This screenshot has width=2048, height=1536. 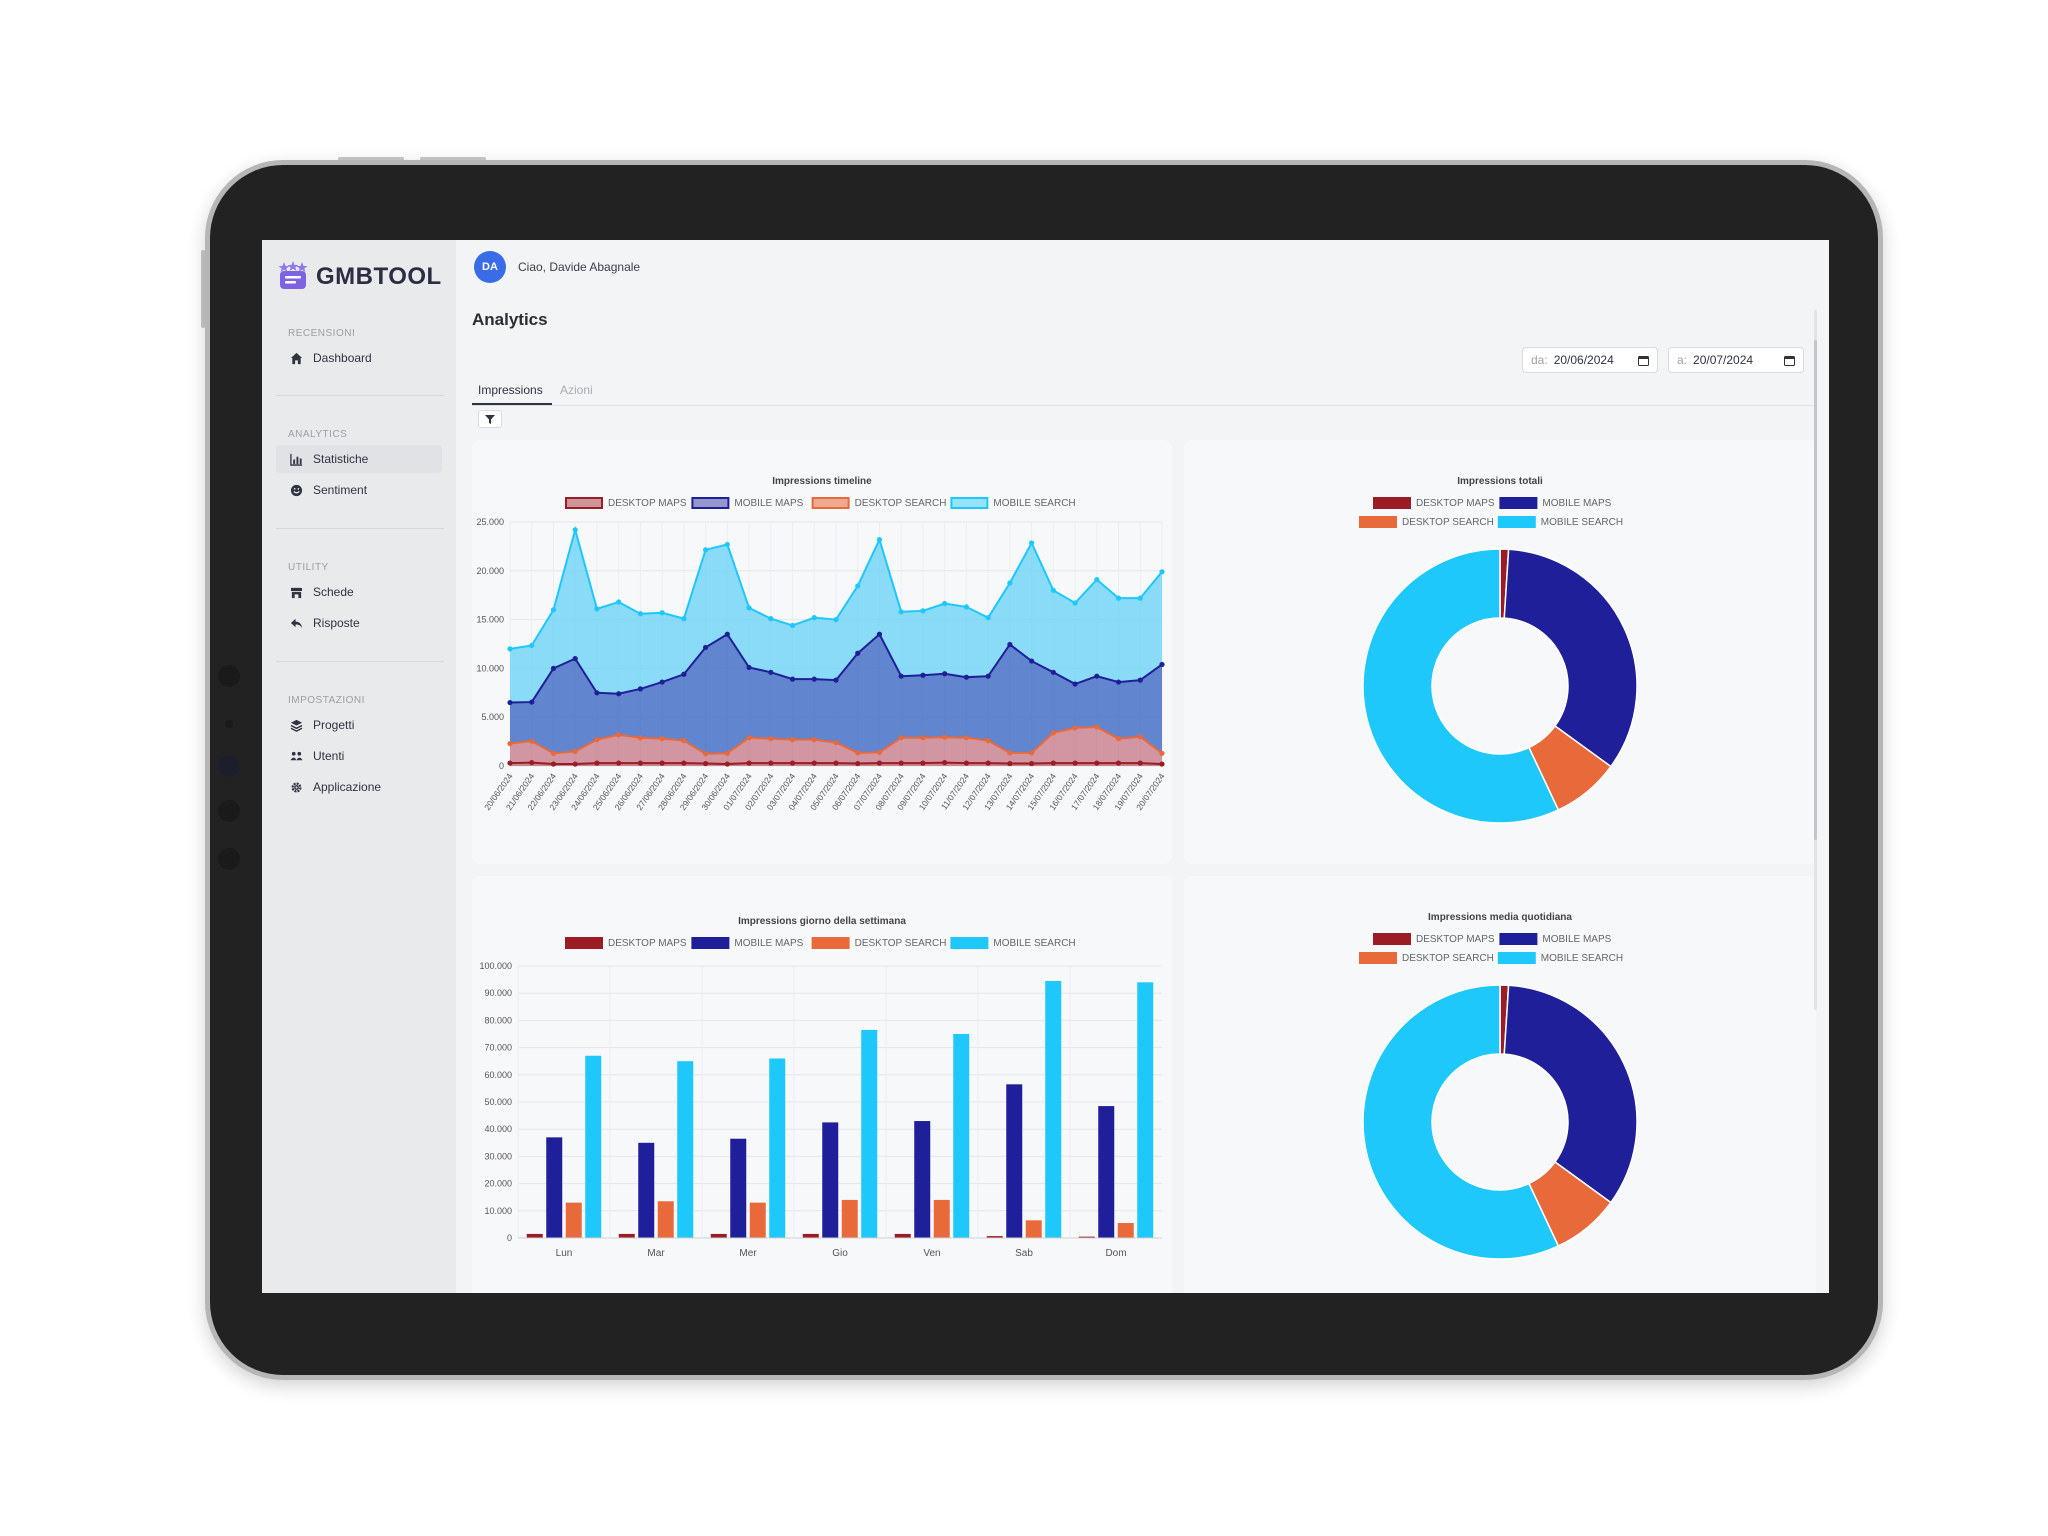 What do you see at coordinates (1723, 360) in the screenshot?
I see `date-to-value: 20/07/2024` at bounding box center [1723, 360].